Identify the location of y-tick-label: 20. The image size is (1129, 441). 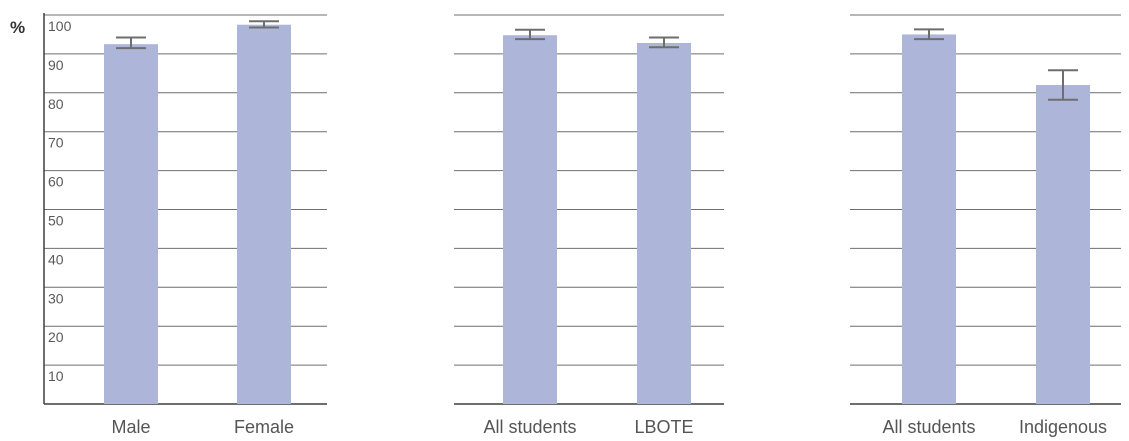
(56, 337).